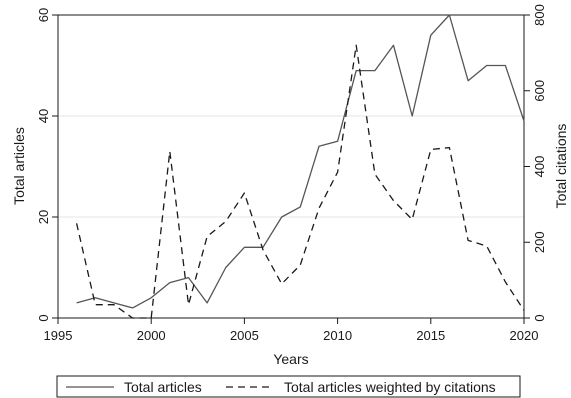  I want to click on y-tick-label-60: 60, so click(43, 15).